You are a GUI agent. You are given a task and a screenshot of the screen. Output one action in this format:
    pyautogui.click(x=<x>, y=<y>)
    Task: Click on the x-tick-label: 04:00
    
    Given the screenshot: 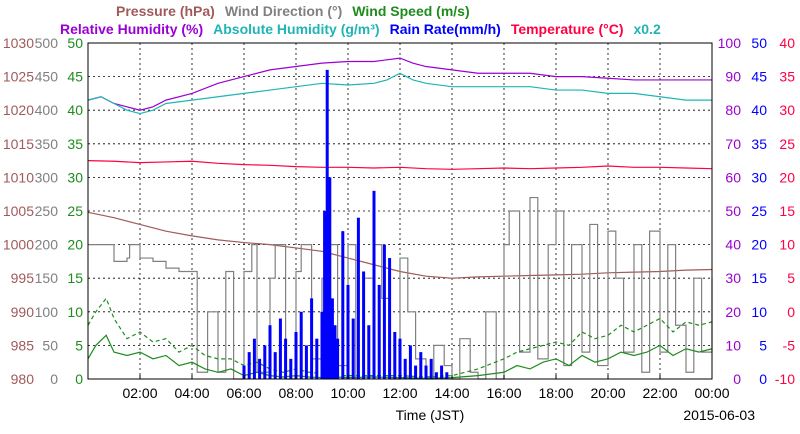 What is the action you would take?
    pyautogui.click(x=191, y=393)
    